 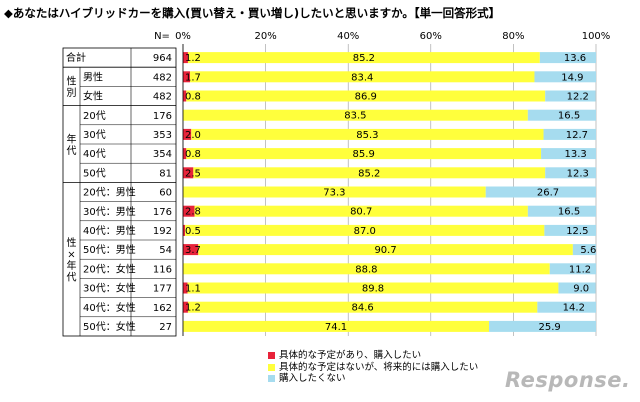 What do you see at coordinates (581, 289) in the screenshot?
I see `value-label-no: 9.0` at bounding box center [581, 289].